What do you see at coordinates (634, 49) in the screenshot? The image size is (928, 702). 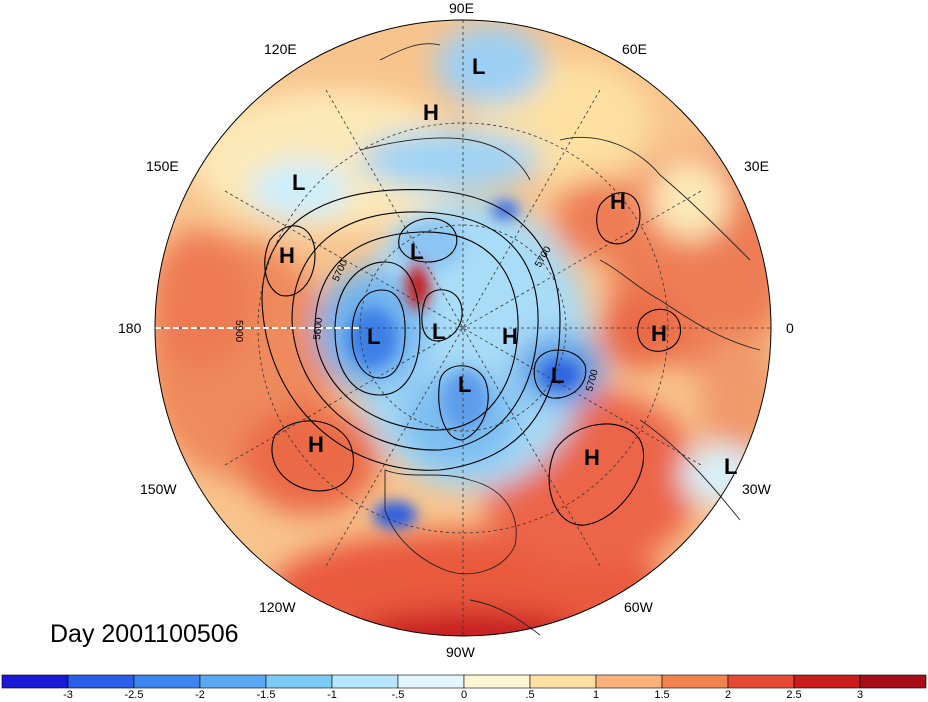 I see `lon-label-60e: 60E` at bounding box center [634, 49].